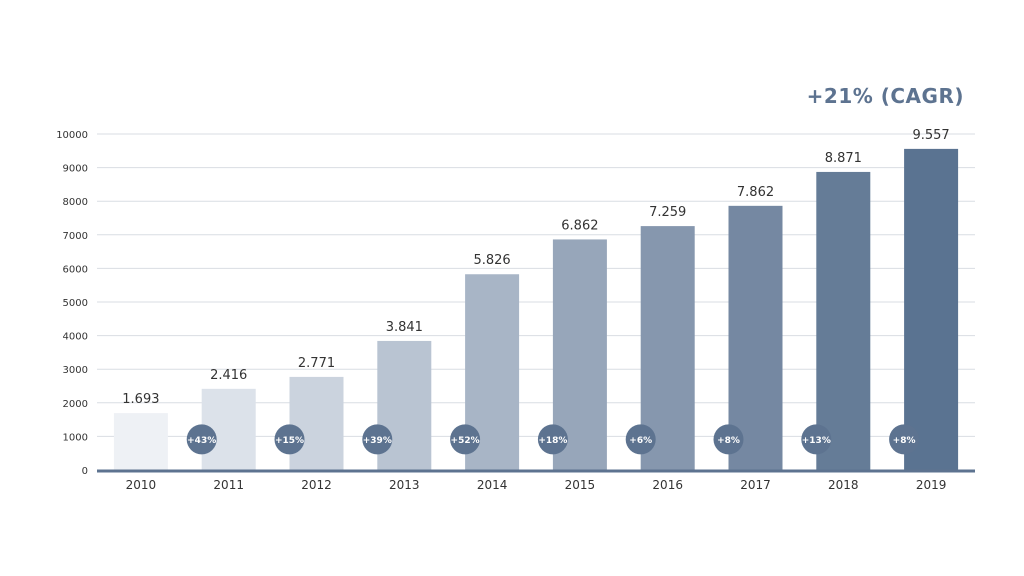 The height and width of the screenshot is (576, 1024). Describe the element at coordinates (75, 404) in the screenshot. I see `y-tick-label: 2000` at that location.